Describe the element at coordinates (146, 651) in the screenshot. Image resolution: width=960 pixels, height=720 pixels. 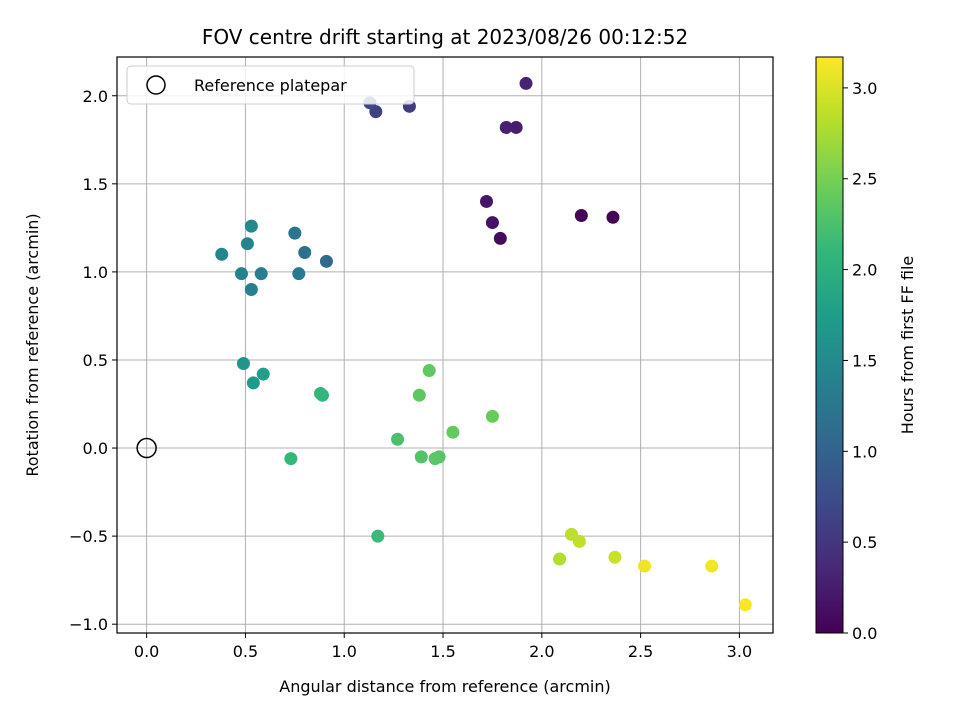
I see `x-tick-label: 0.0` at that location.